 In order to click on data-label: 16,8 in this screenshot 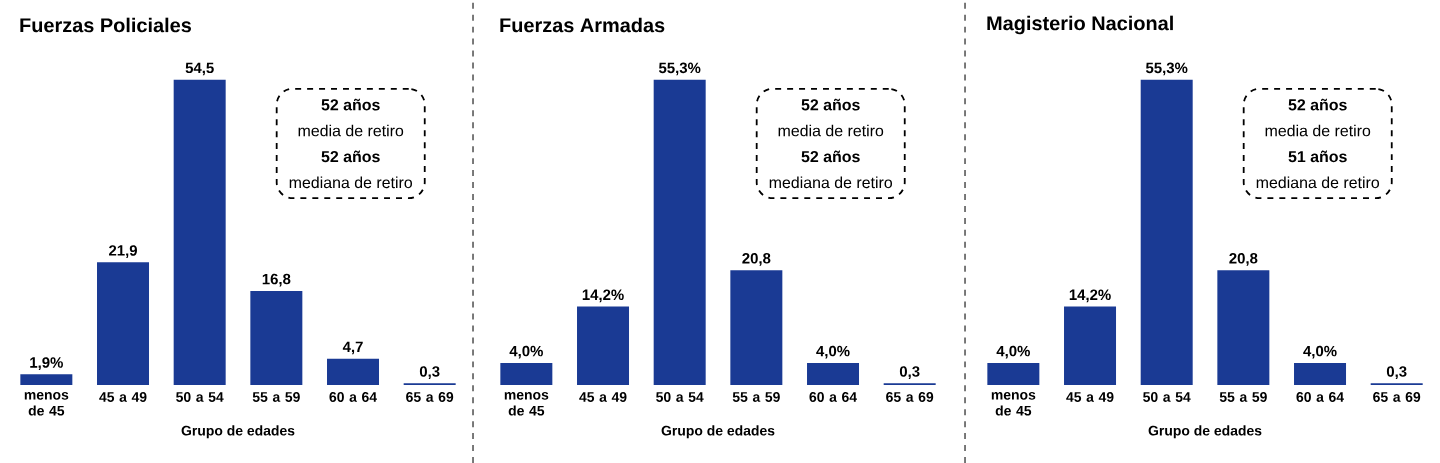, I will do `click(276, 280)`.